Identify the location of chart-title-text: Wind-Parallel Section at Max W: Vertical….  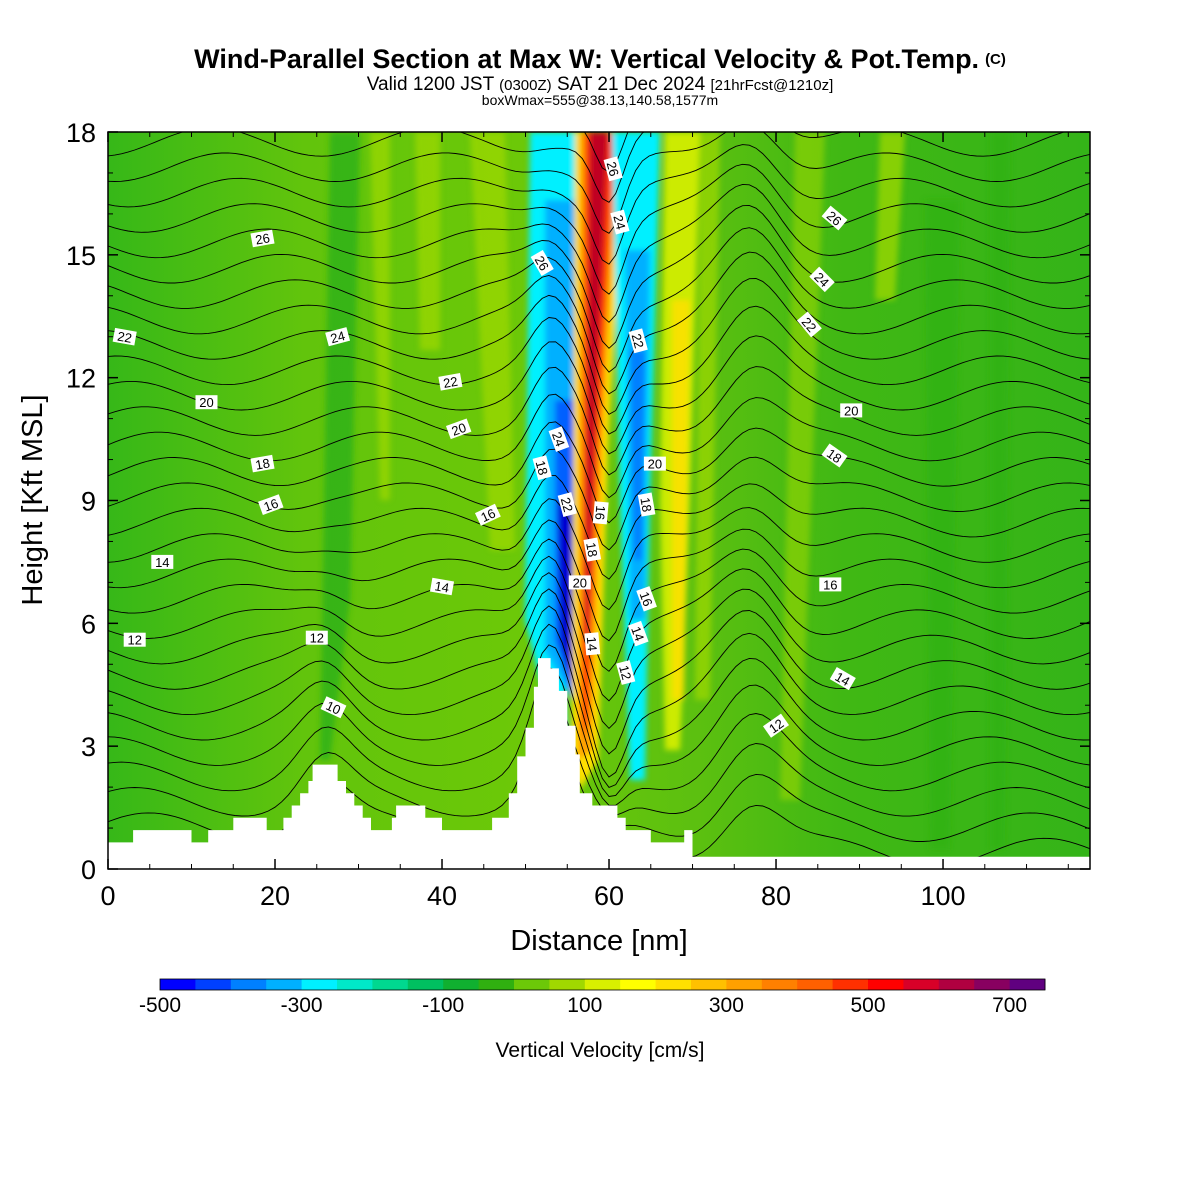
(587, 59).